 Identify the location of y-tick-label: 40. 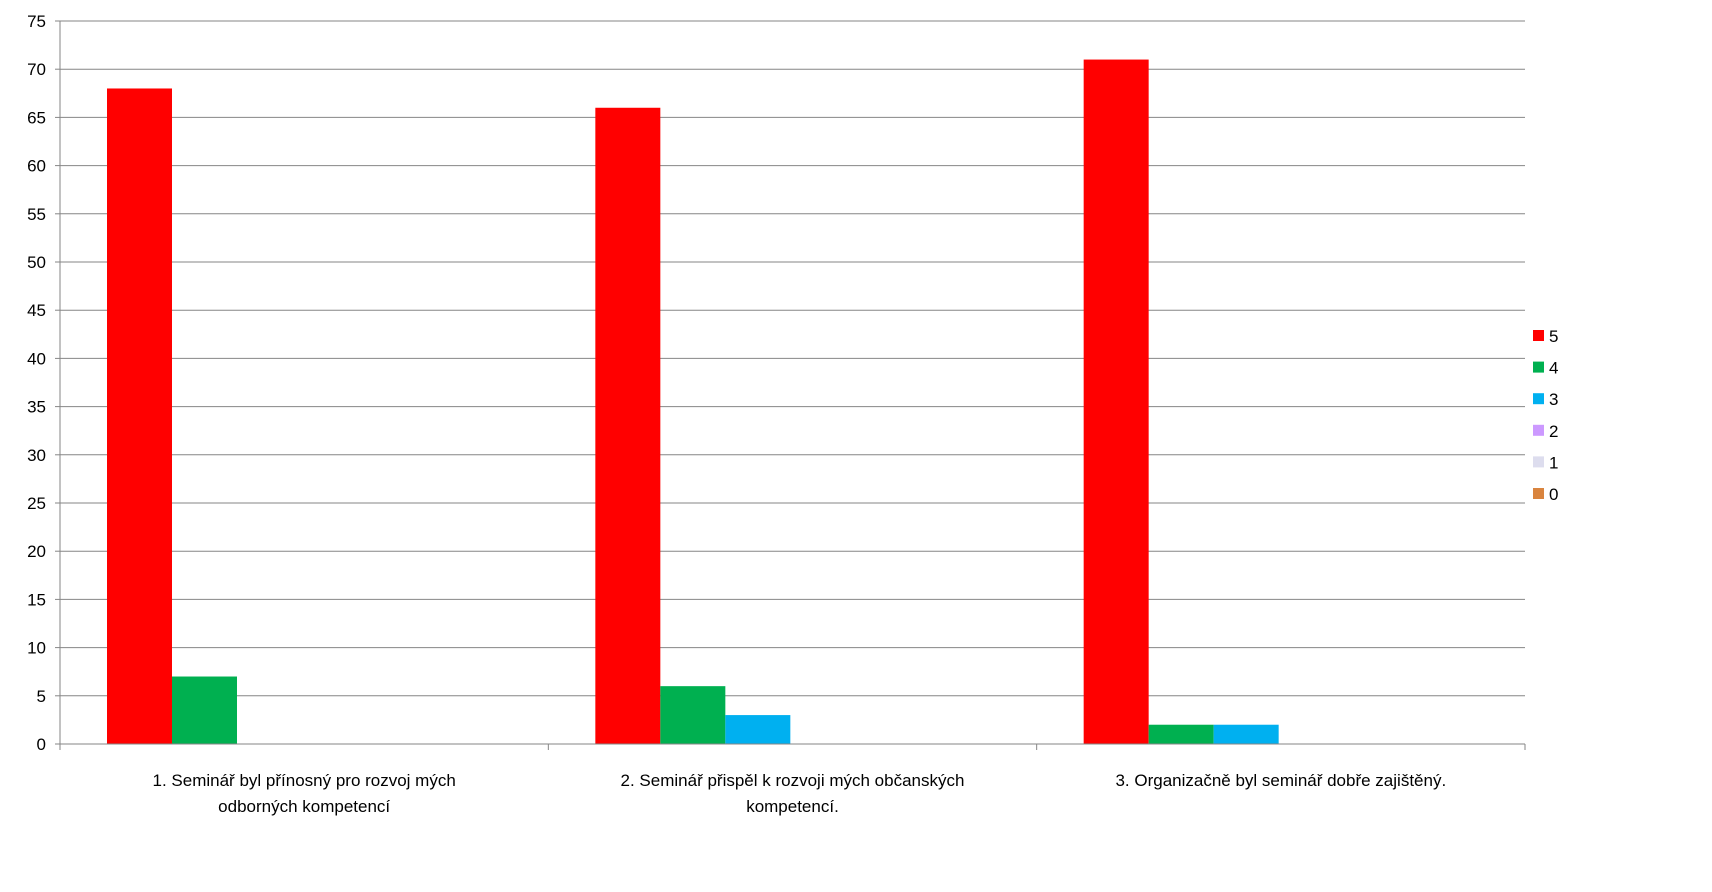
(36, 358).